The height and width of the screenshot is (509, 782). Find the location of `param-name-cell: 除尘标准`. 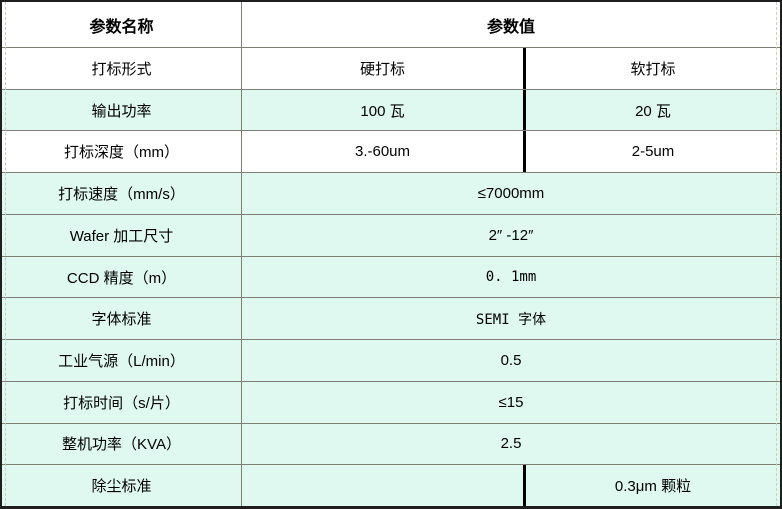

param-name-cell: 除尘标准 is located at coordinates (122, 485).